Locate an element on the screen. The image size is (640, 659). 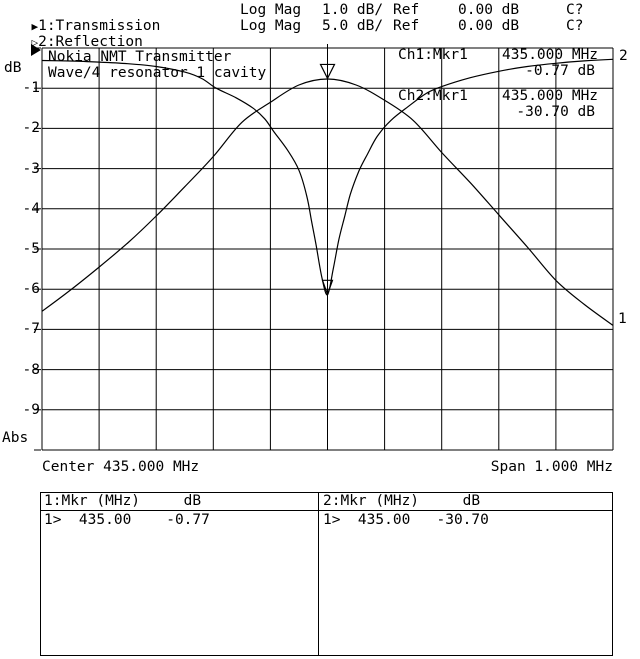
y-tick-label: -5 is located at coordinates (31, 249).